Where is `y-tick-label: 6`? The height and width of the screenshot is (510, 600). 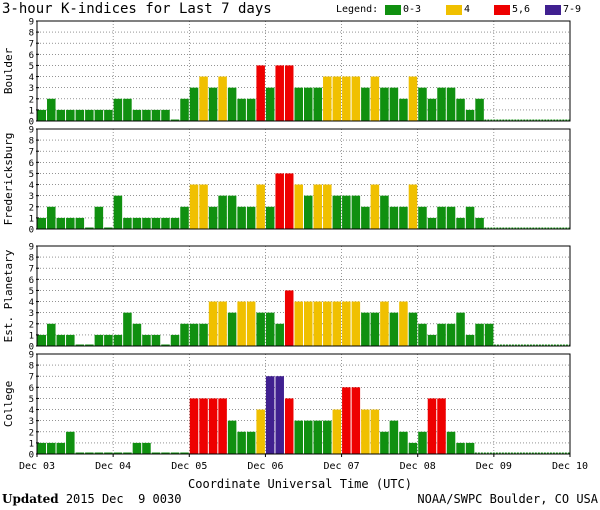 y-tick-label: 6 is located at coordinates (31, 281).